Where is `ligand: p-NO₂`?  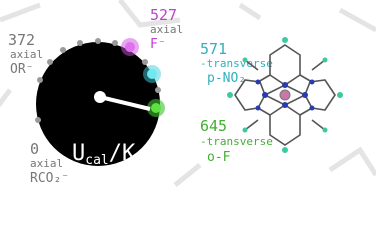
ligand: p-NO₂ is located at coordinates (226, 78).